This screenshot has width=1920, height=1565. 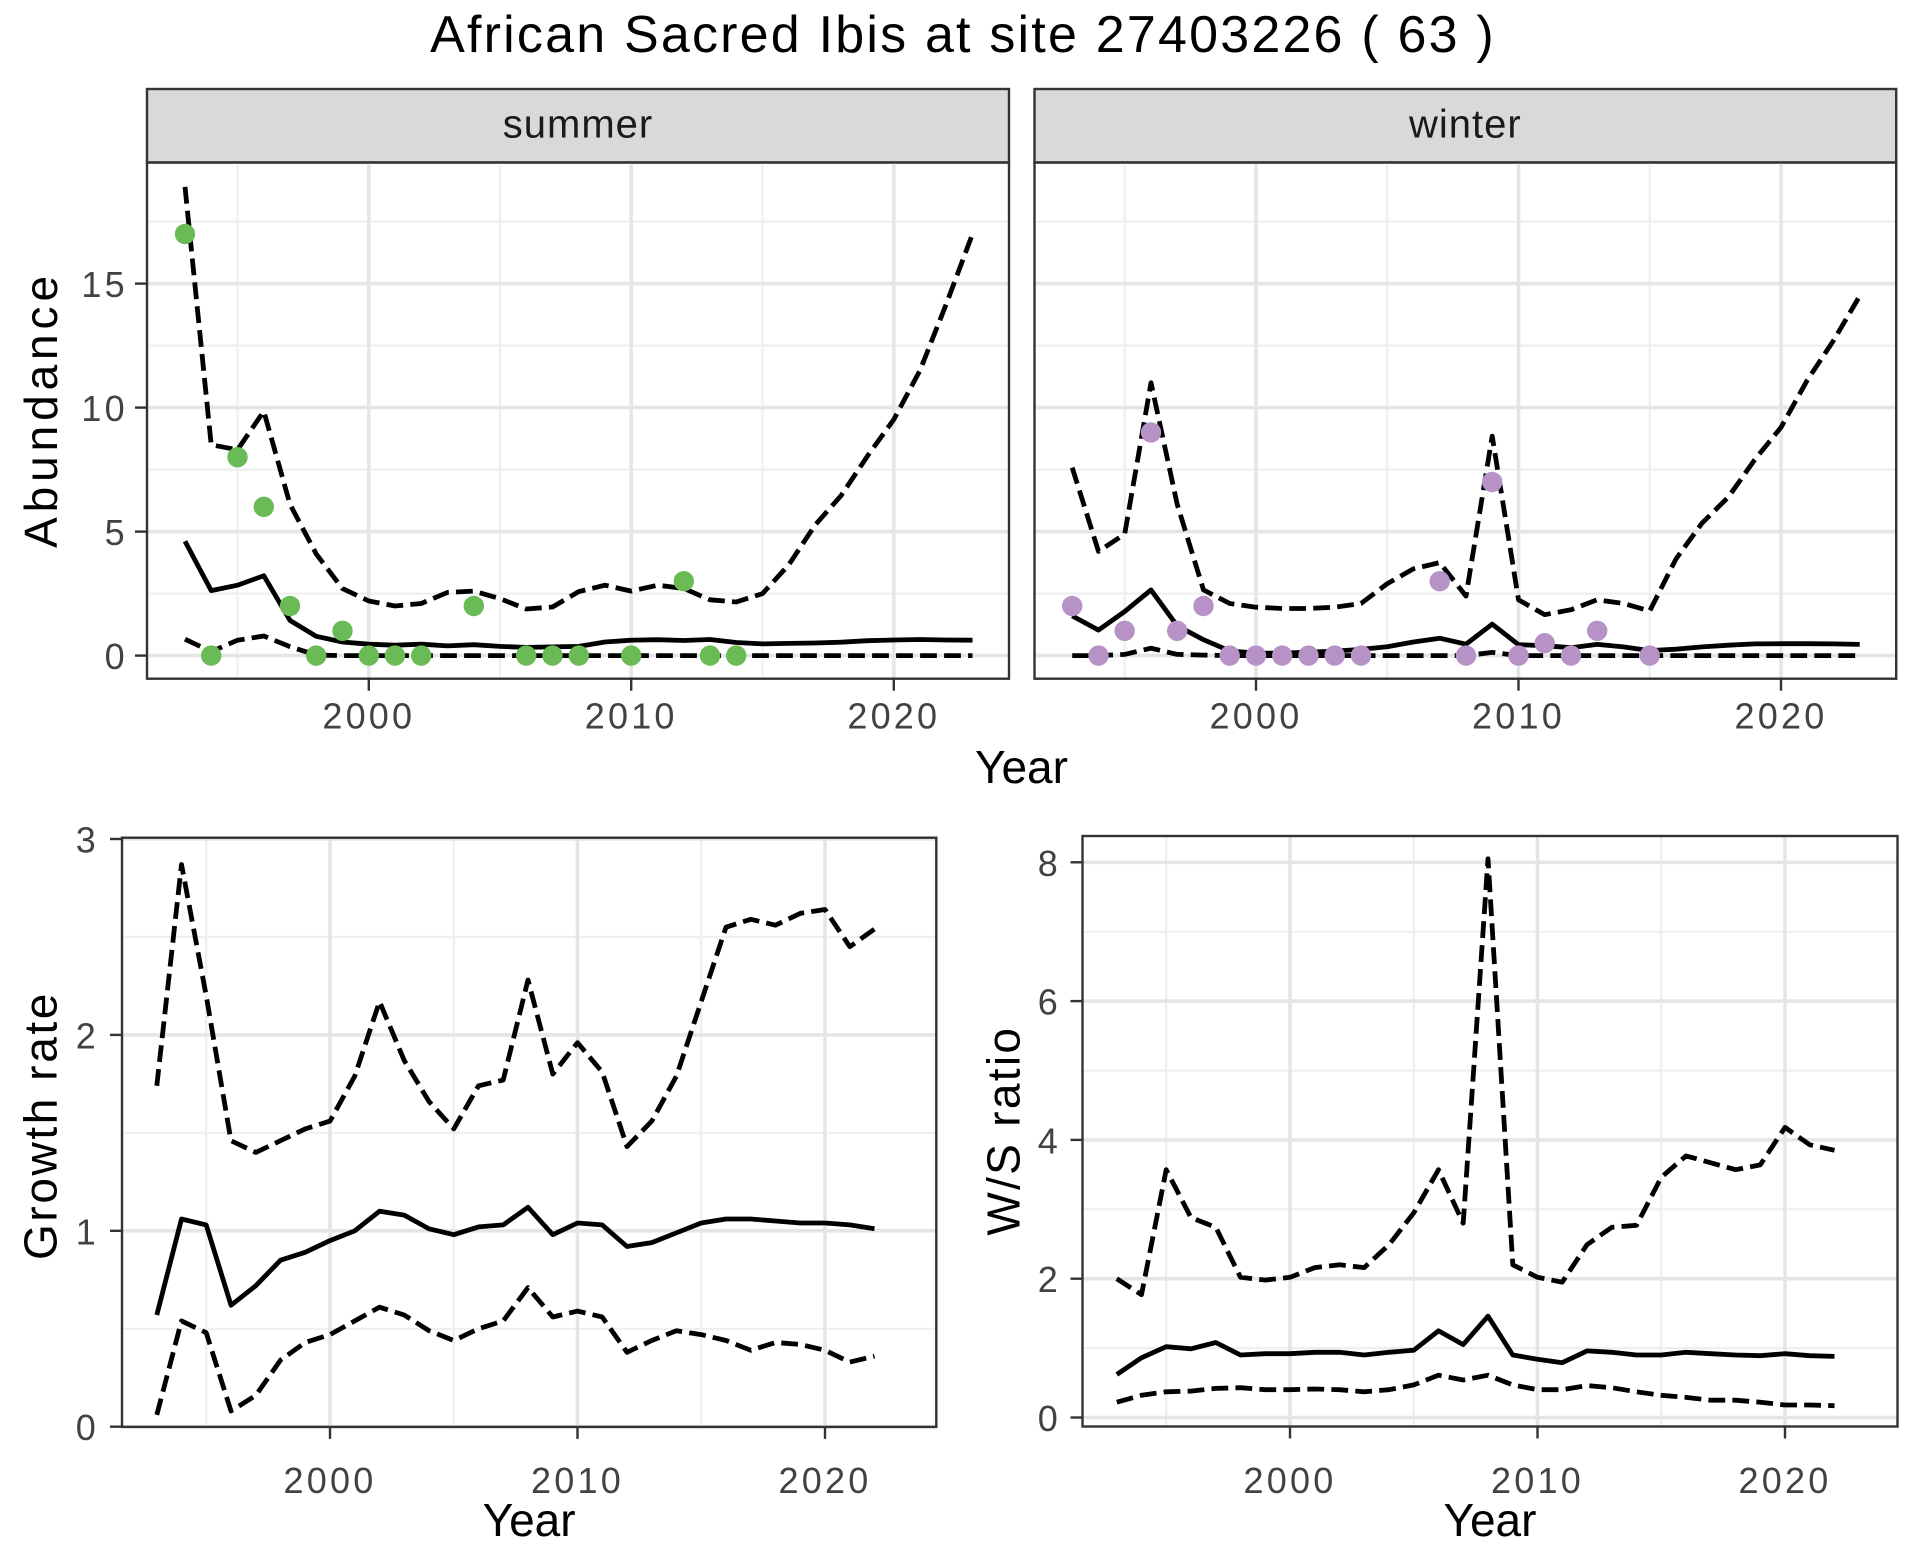 I want to click on svg-text: summer, so click(x=578, y=125).